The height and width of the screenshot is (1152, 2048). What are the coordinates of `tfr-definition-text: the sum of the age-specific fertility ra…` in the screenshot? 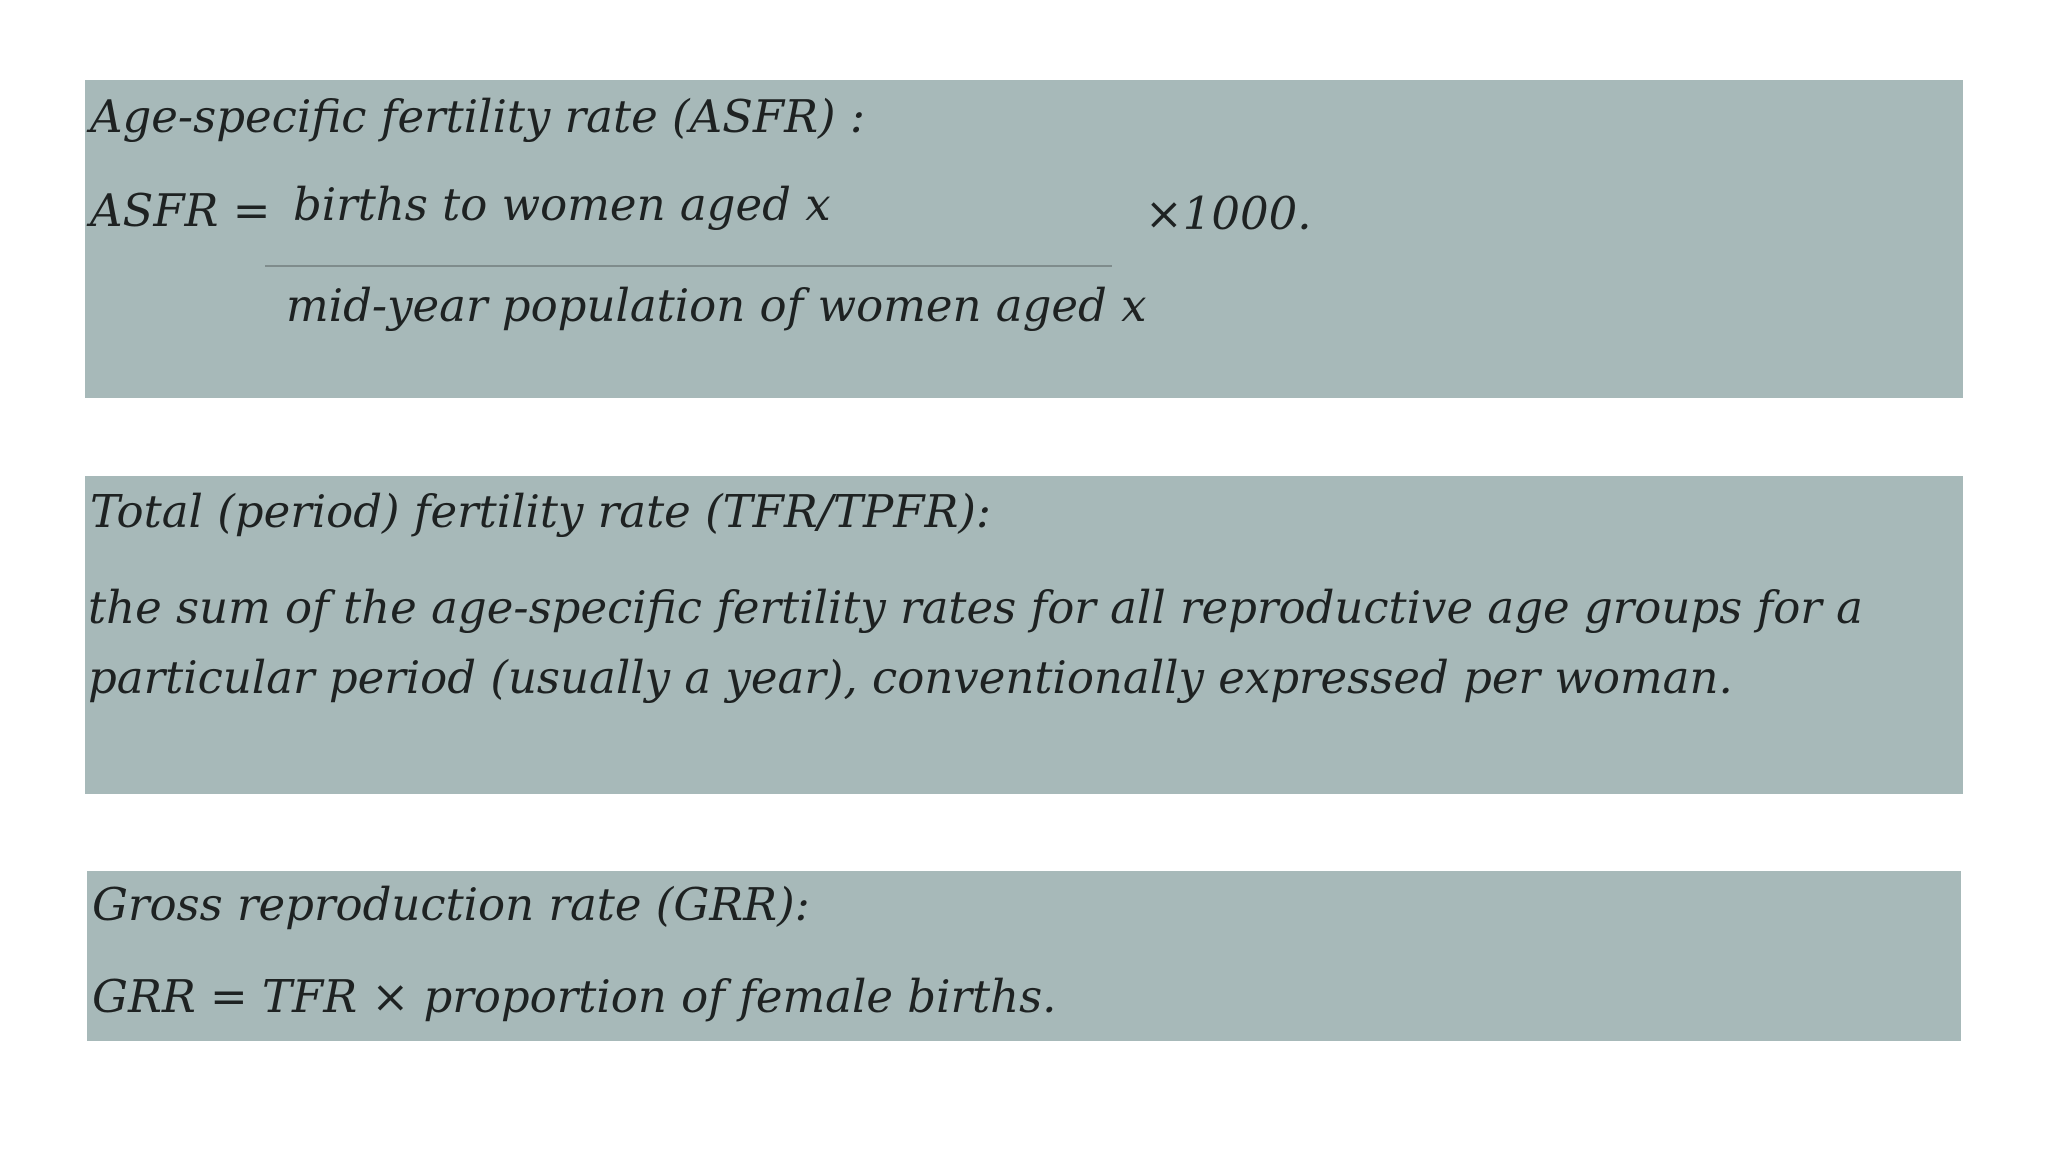 It's located at (975, 642).